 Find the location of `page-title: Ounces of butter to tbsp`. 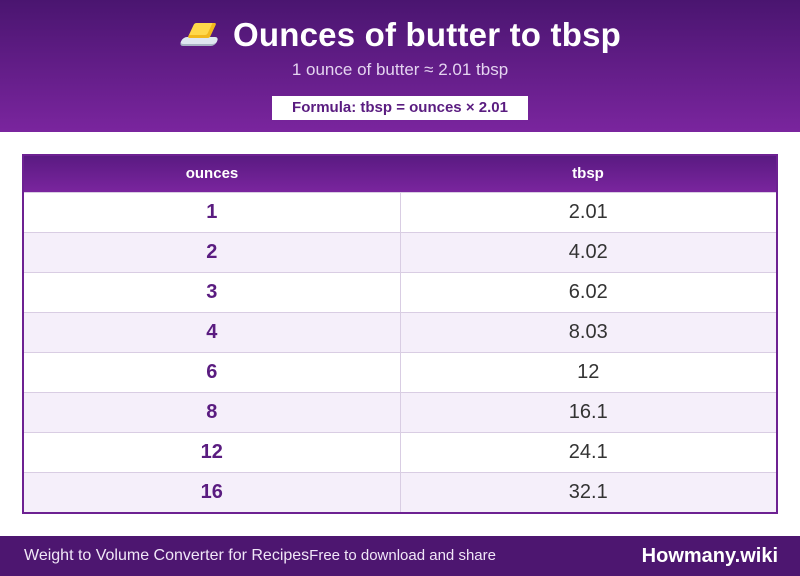

page-title: Ounces of butter to tbsp is located at coordinates (427, 34).